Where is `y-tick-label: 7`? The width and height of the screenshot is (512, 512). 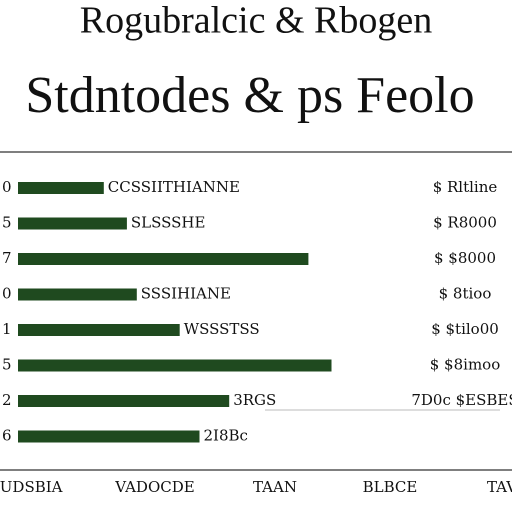 y-tick-label: 7 is located at coordinates (7, 258).